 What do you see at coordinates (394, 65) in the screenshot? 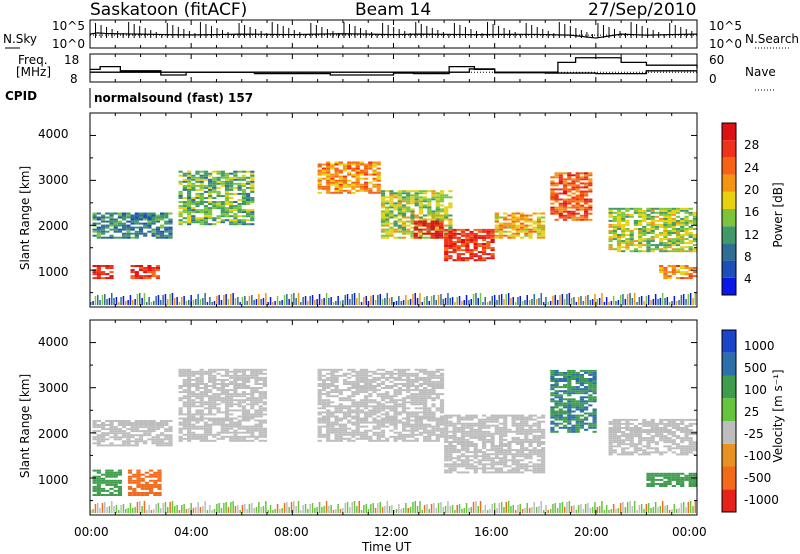
I see `nave-series-line` at bounding box center [394, 65].